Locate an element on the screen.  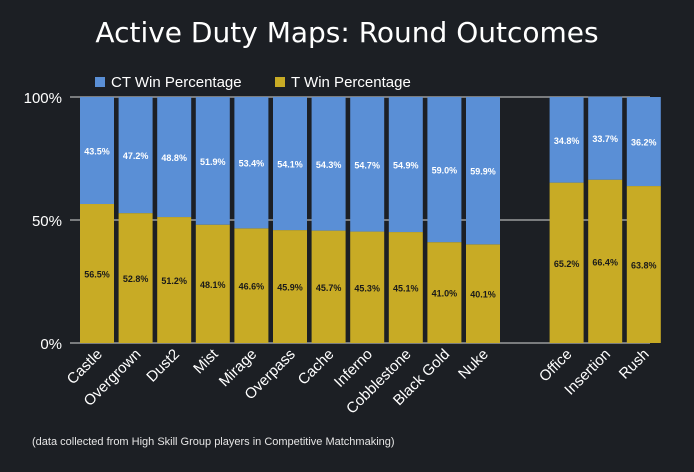
t-data-label: 45.3% is located at coordinates (367, 288).